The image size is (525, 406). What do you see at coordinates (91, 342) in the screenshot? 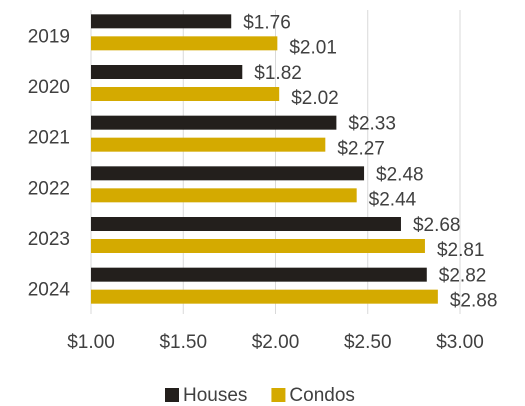
I see `x-tick-label: $1.00` at bounding box center [91, 342].